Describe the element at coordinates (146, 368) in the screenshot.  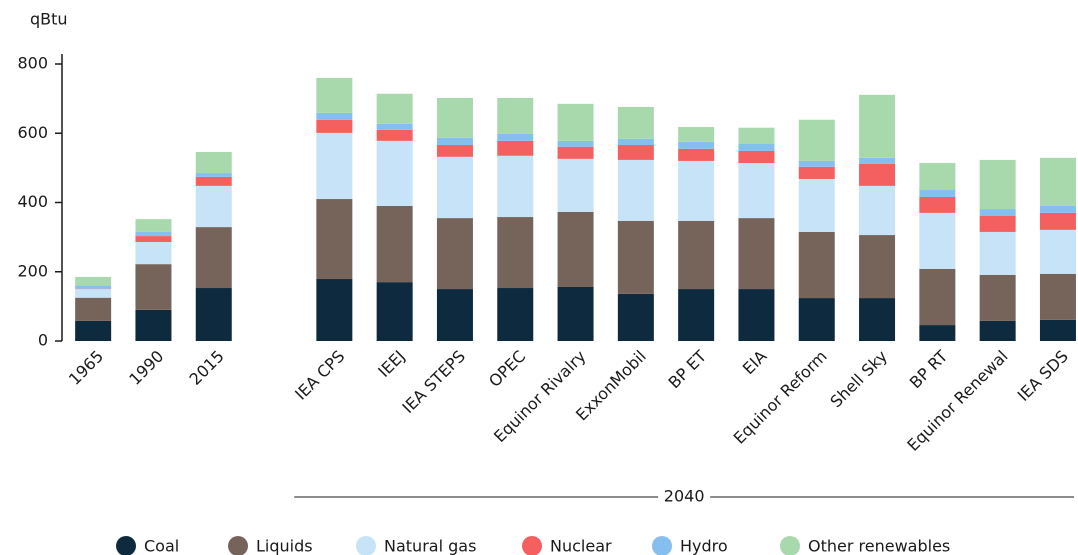
I see `x-tick-label: 1990` at that location.